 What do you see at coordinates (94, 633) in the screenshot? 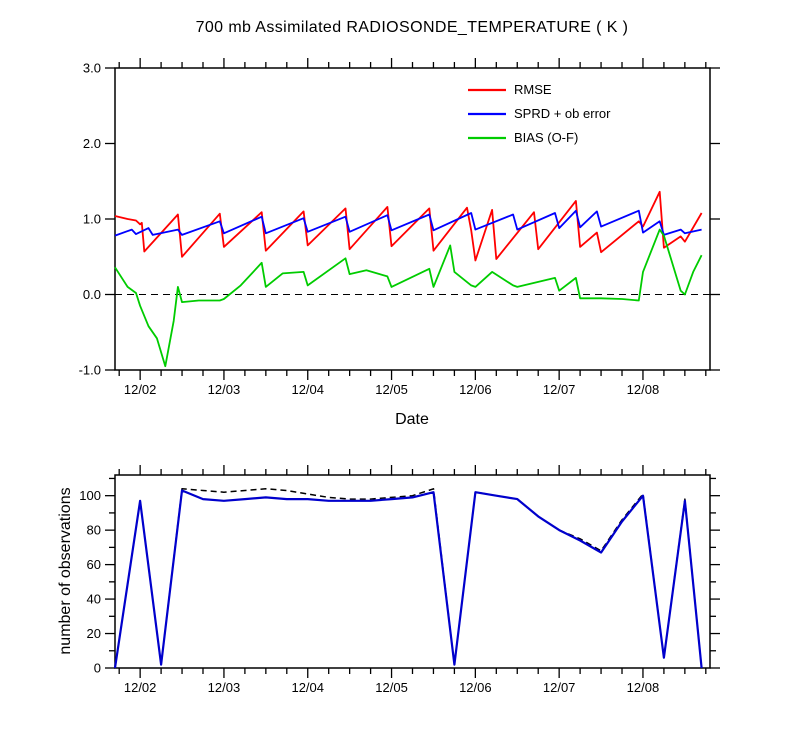
I see `y-tick-label: 20` at bounding box center [94, 633].